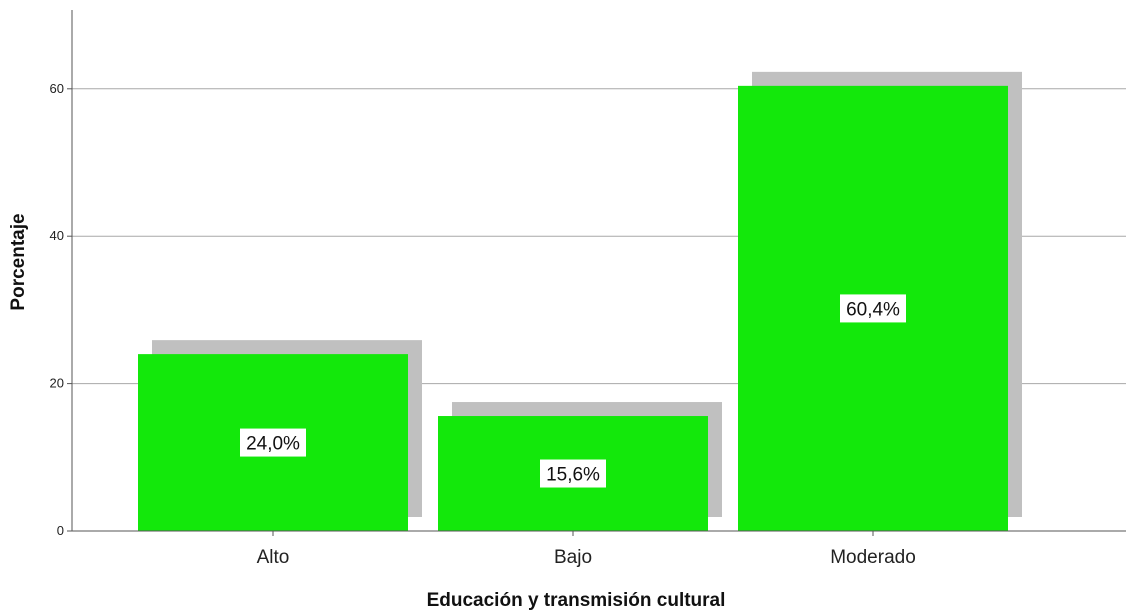  What do you see at coordinates (573, 557) in the screenshot?
I see `x-tick-label: Bajo` at bounding box center [573, 557].